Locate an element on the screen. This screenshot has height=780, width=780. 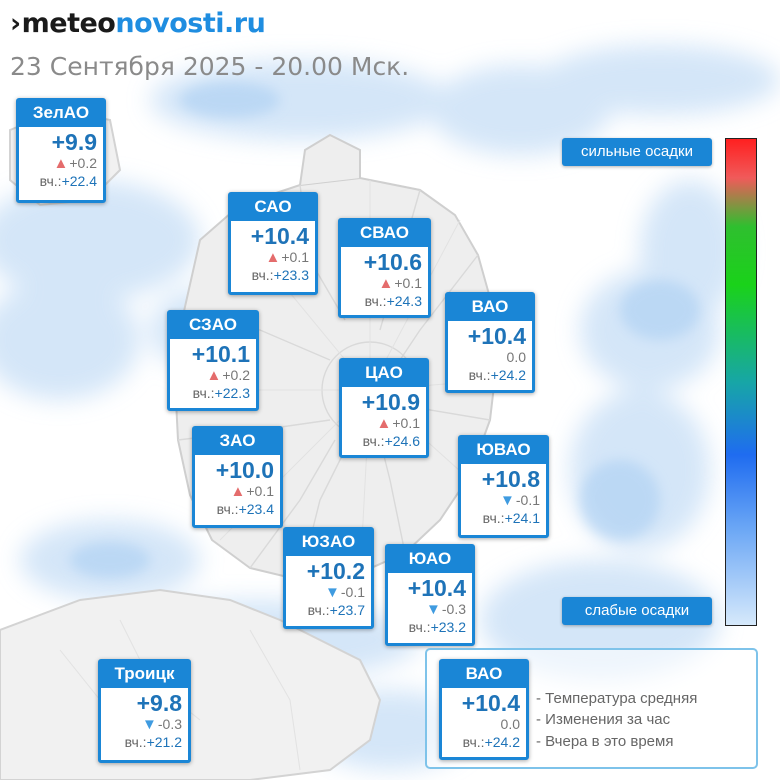
district-card-yuao: ЮАО +10.4 ▼-0.3 вч.:+23.2 is located at coordinates (430, 595).